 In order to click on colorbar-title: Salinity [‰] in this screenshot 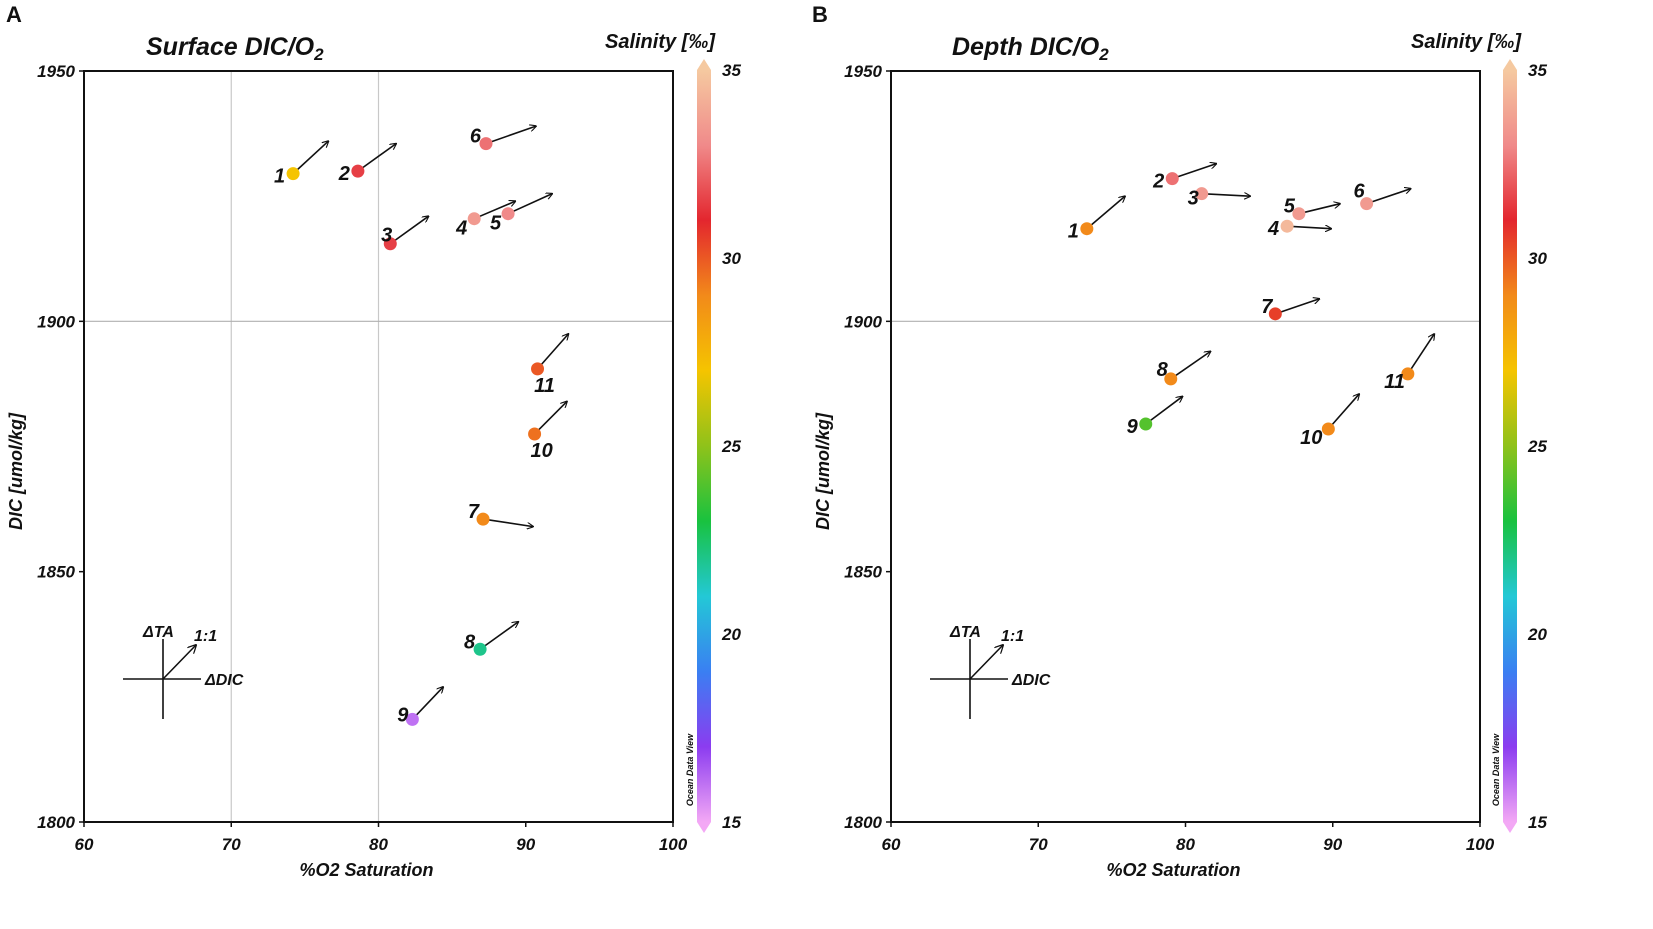, I will do `click(1466, 42)`.